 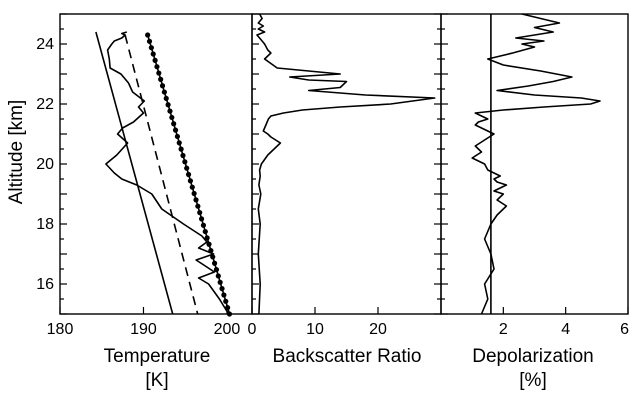 What do you see at coordinates (532, 380) in the screenshot?
I see `depolarization-xlabel-line2: [%]` at bounding box center [532, 380].